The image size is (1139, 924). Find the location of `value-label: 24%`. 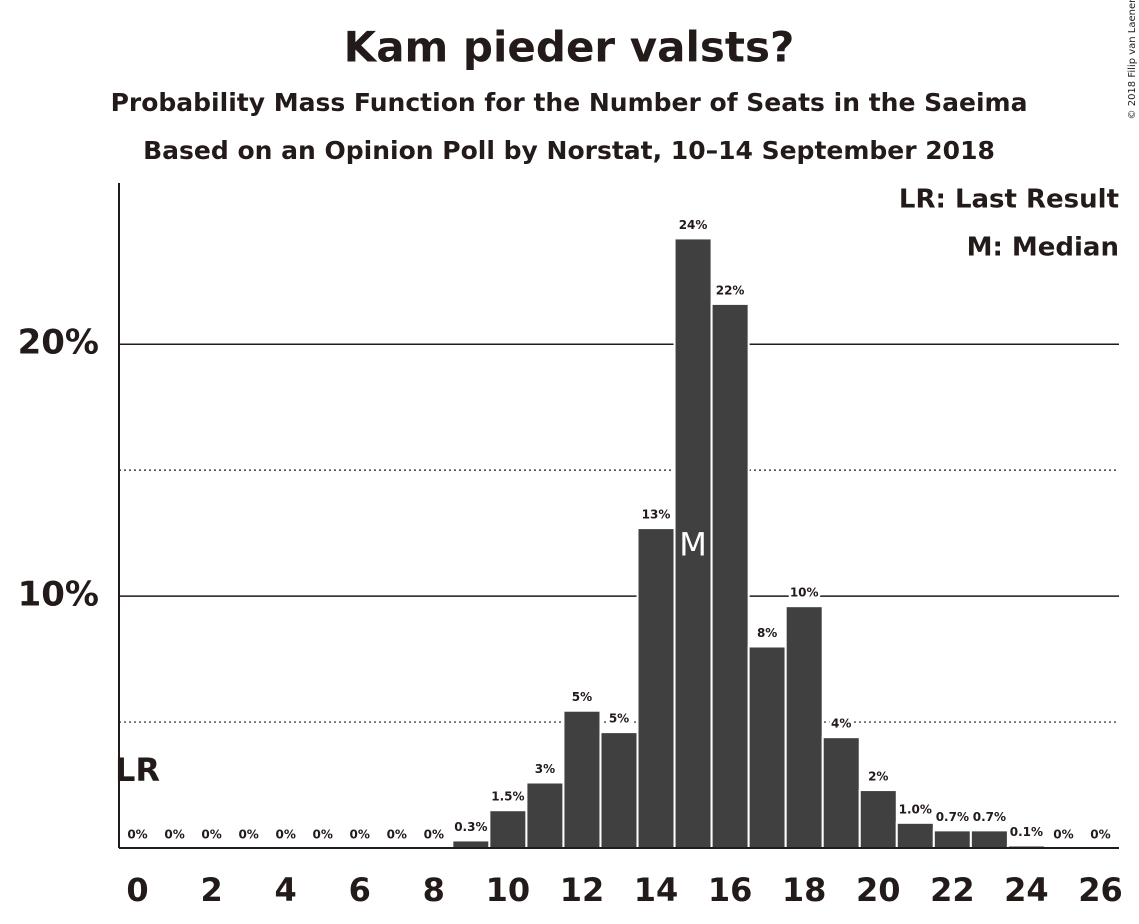

value-label: 24% is located at coordinates (693, 225).